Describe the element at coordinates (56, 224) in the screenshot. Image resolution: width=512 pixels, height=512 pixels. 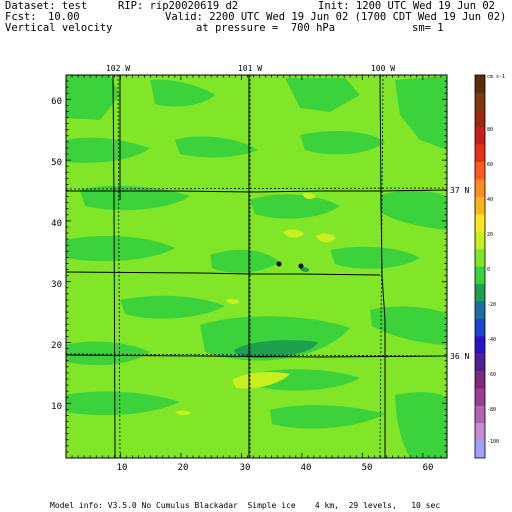
I see `y-tick-label: 40` at that location.